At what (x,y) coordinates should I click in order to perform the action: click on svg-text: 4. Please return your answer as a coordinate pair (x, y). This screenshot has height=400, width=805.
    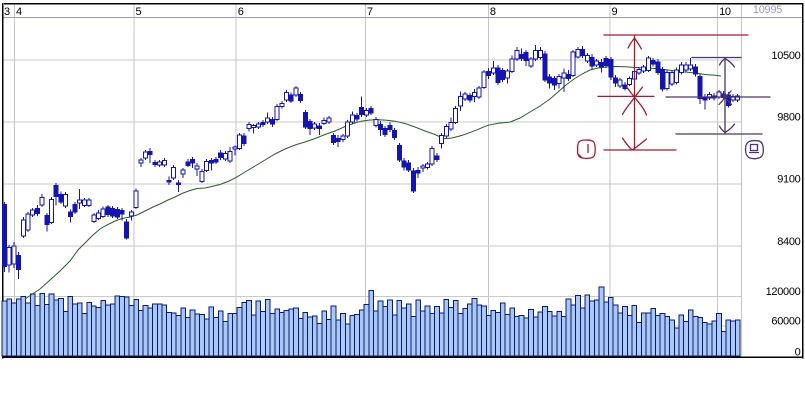
    Looking at the image, I should click on (19, 12).